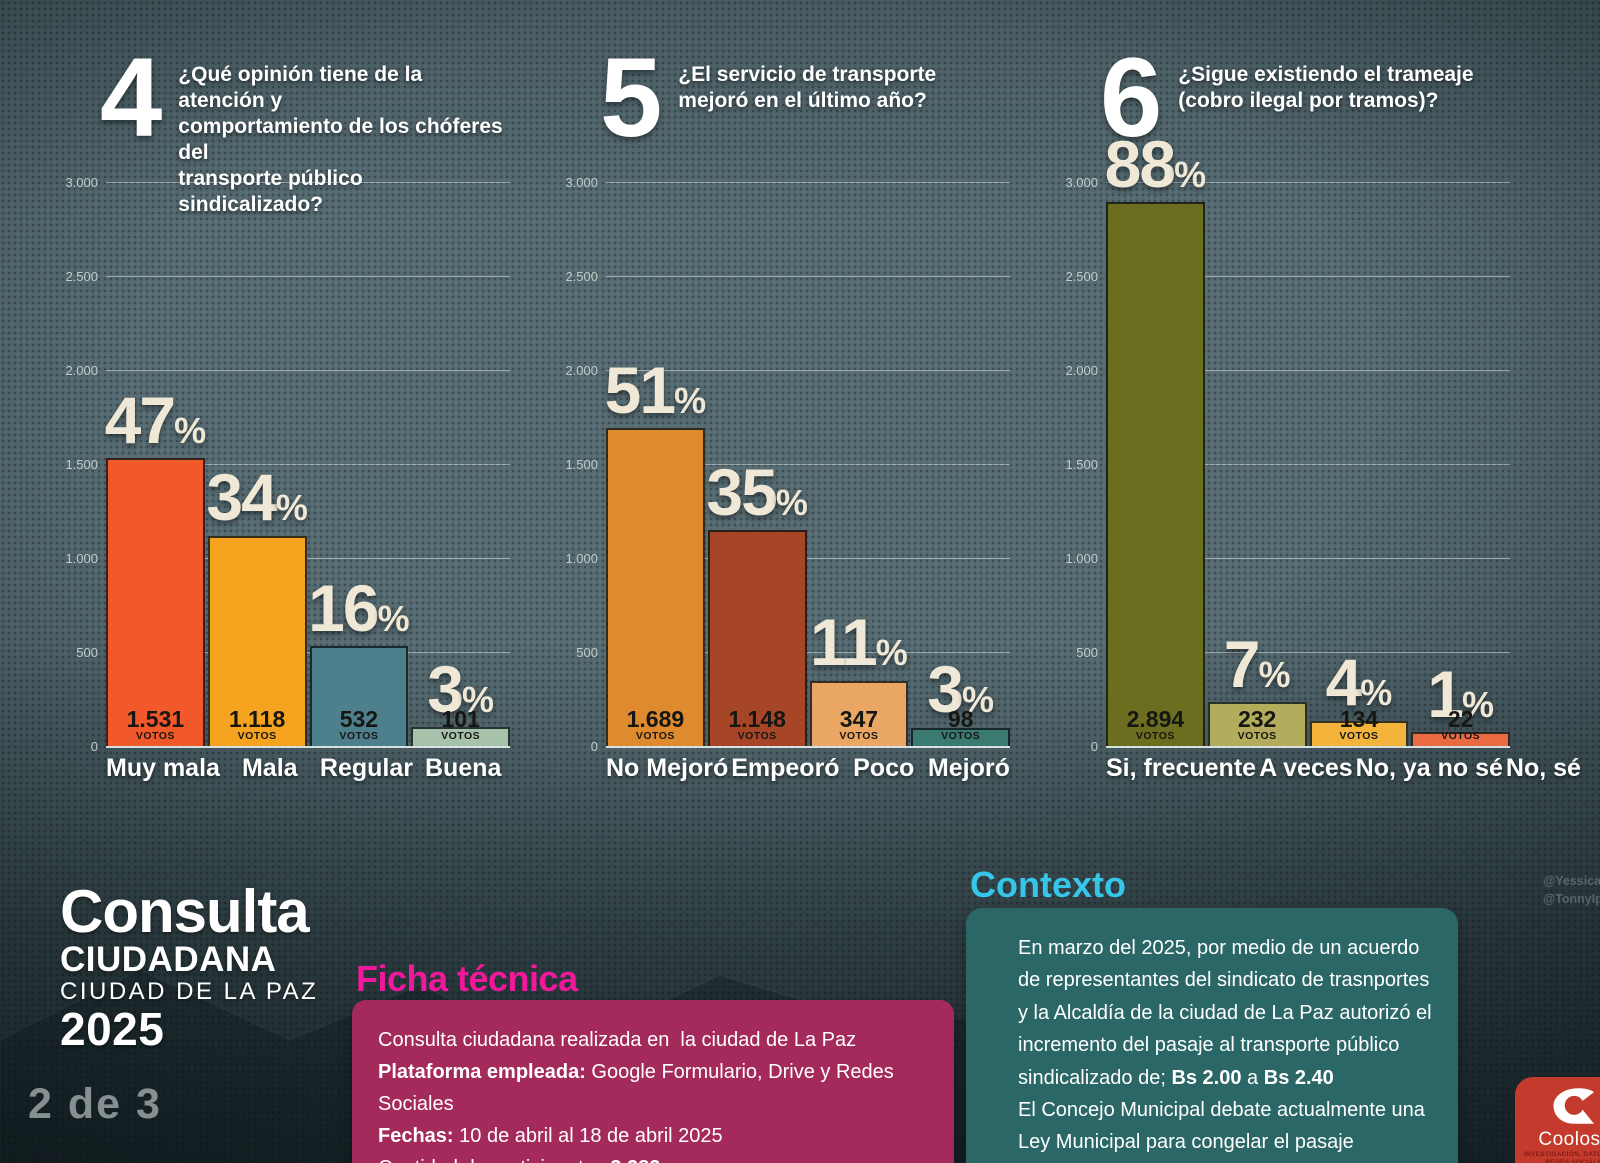 The width and height of the screenshot is (1600, 1163). I want to click on y-axis: 0 500 1.000 1.500 2.000 2.500 3.000, so click(786, 464).